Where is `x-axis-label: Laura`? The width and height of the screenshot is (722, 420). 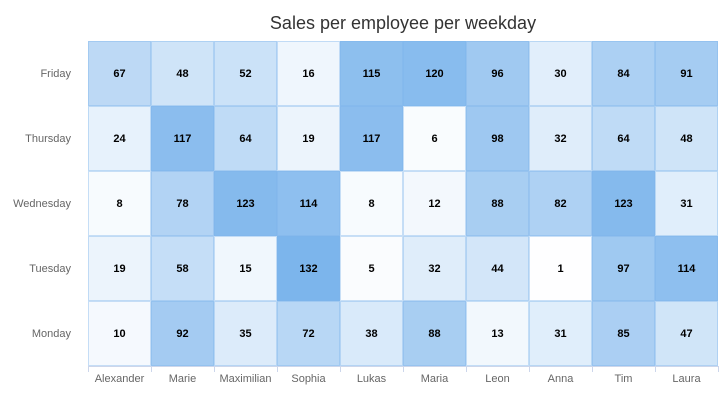
x-axis-label: Laura is located at coordinates (686, 379).